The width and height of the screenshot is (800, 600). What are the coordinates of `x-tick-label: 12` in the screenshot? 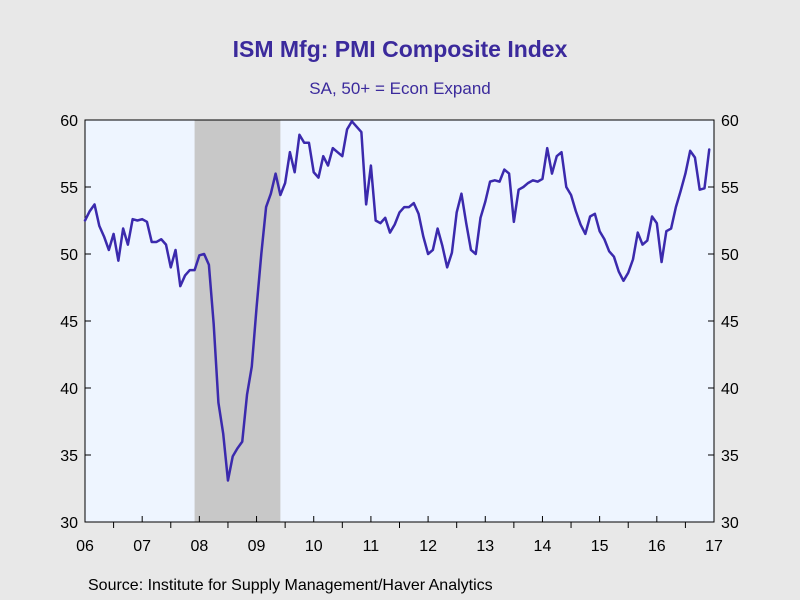 It's located at (428, 546).